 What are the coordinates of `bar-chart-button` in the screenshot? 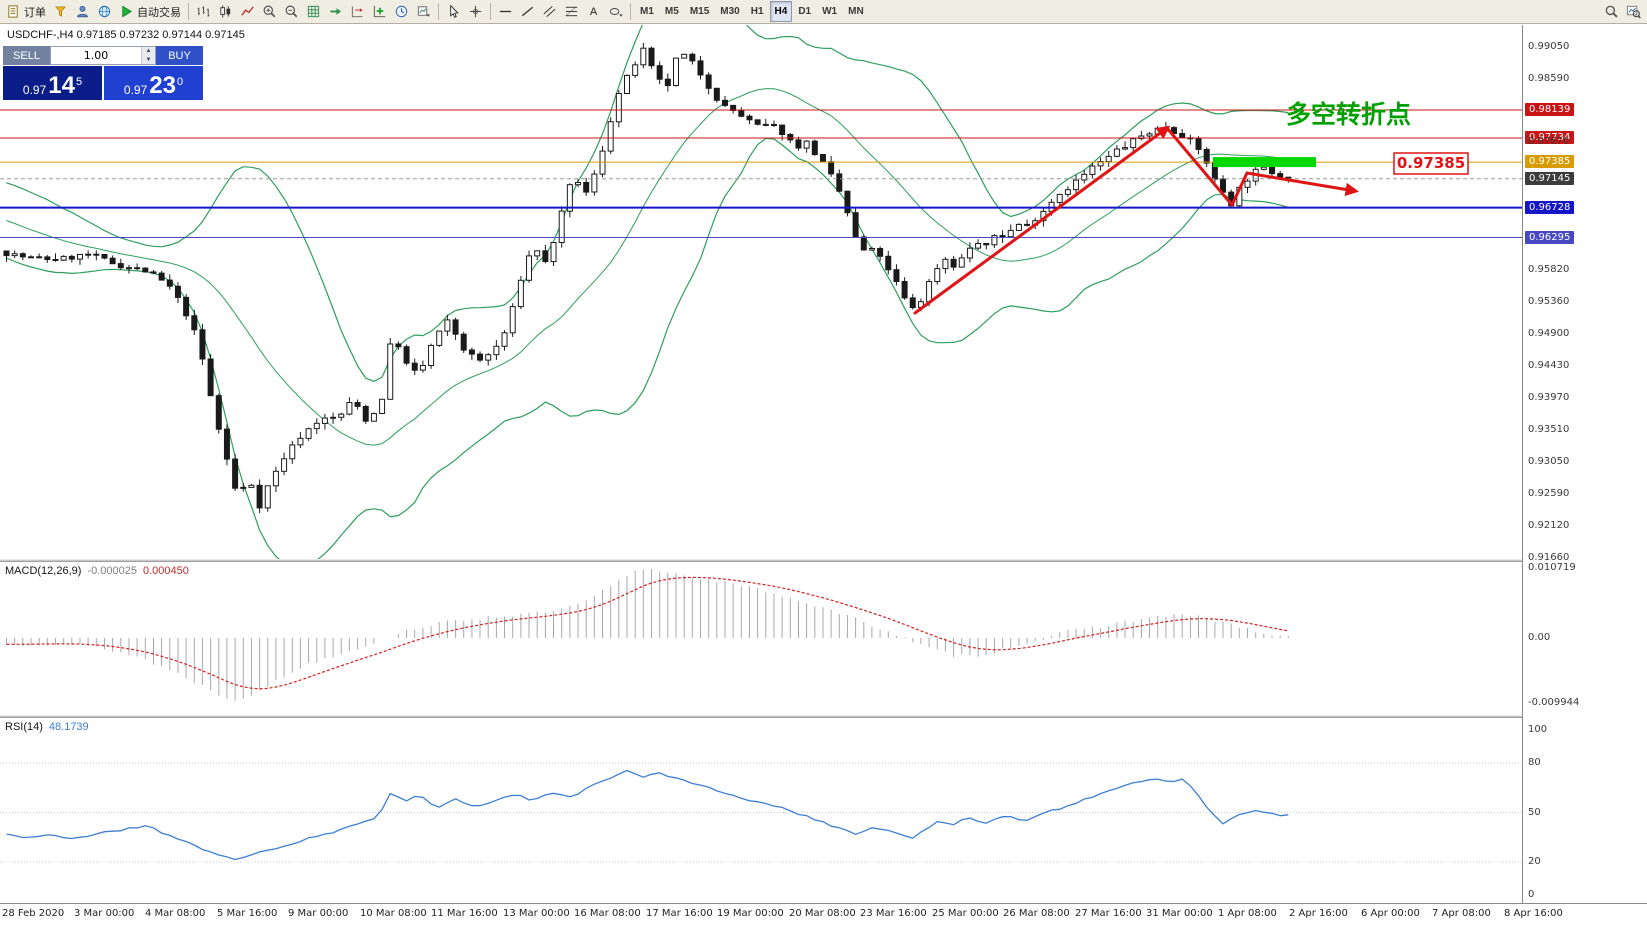 It's located at (203, 11).